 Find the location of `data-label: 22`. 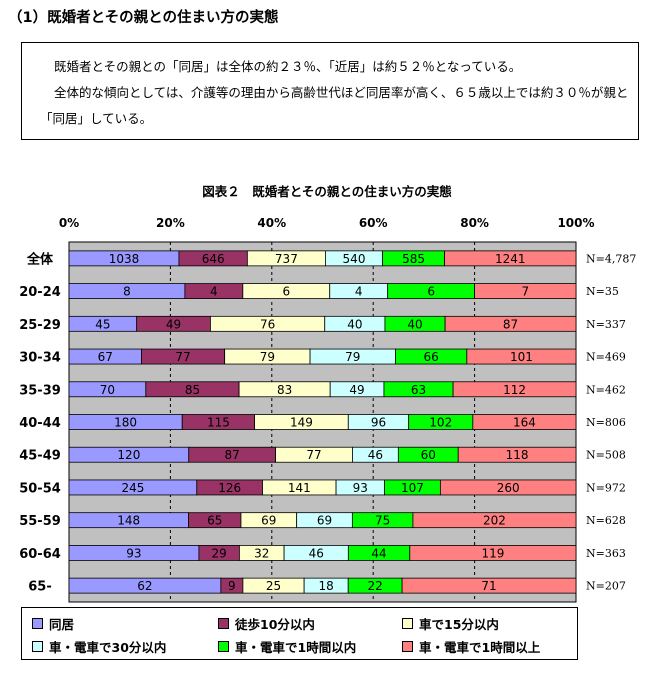

data-label: 22 is located at coordinates (375, 586).